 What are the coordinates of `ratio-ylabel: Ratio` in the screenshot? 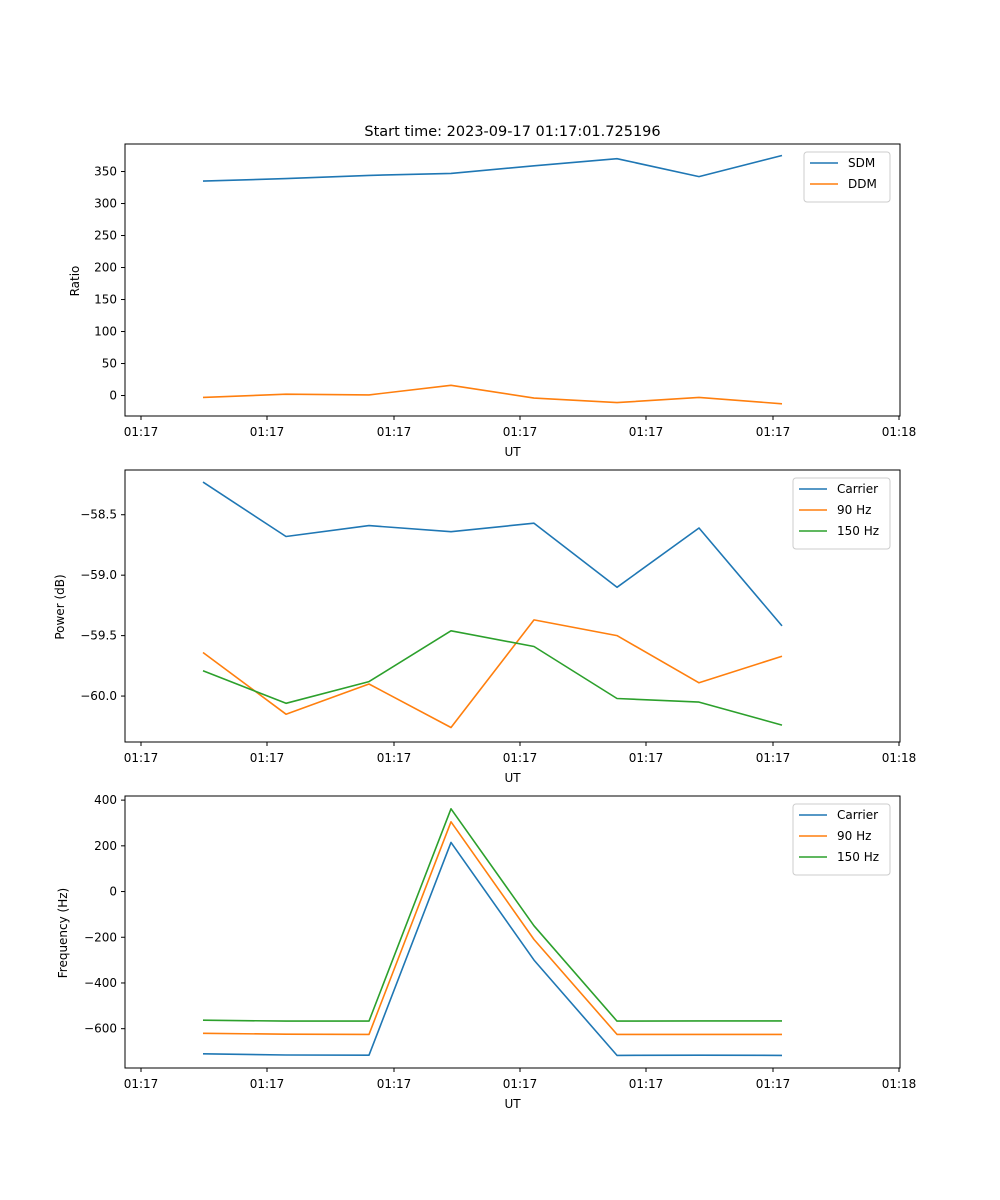 It's located at (75, 281).